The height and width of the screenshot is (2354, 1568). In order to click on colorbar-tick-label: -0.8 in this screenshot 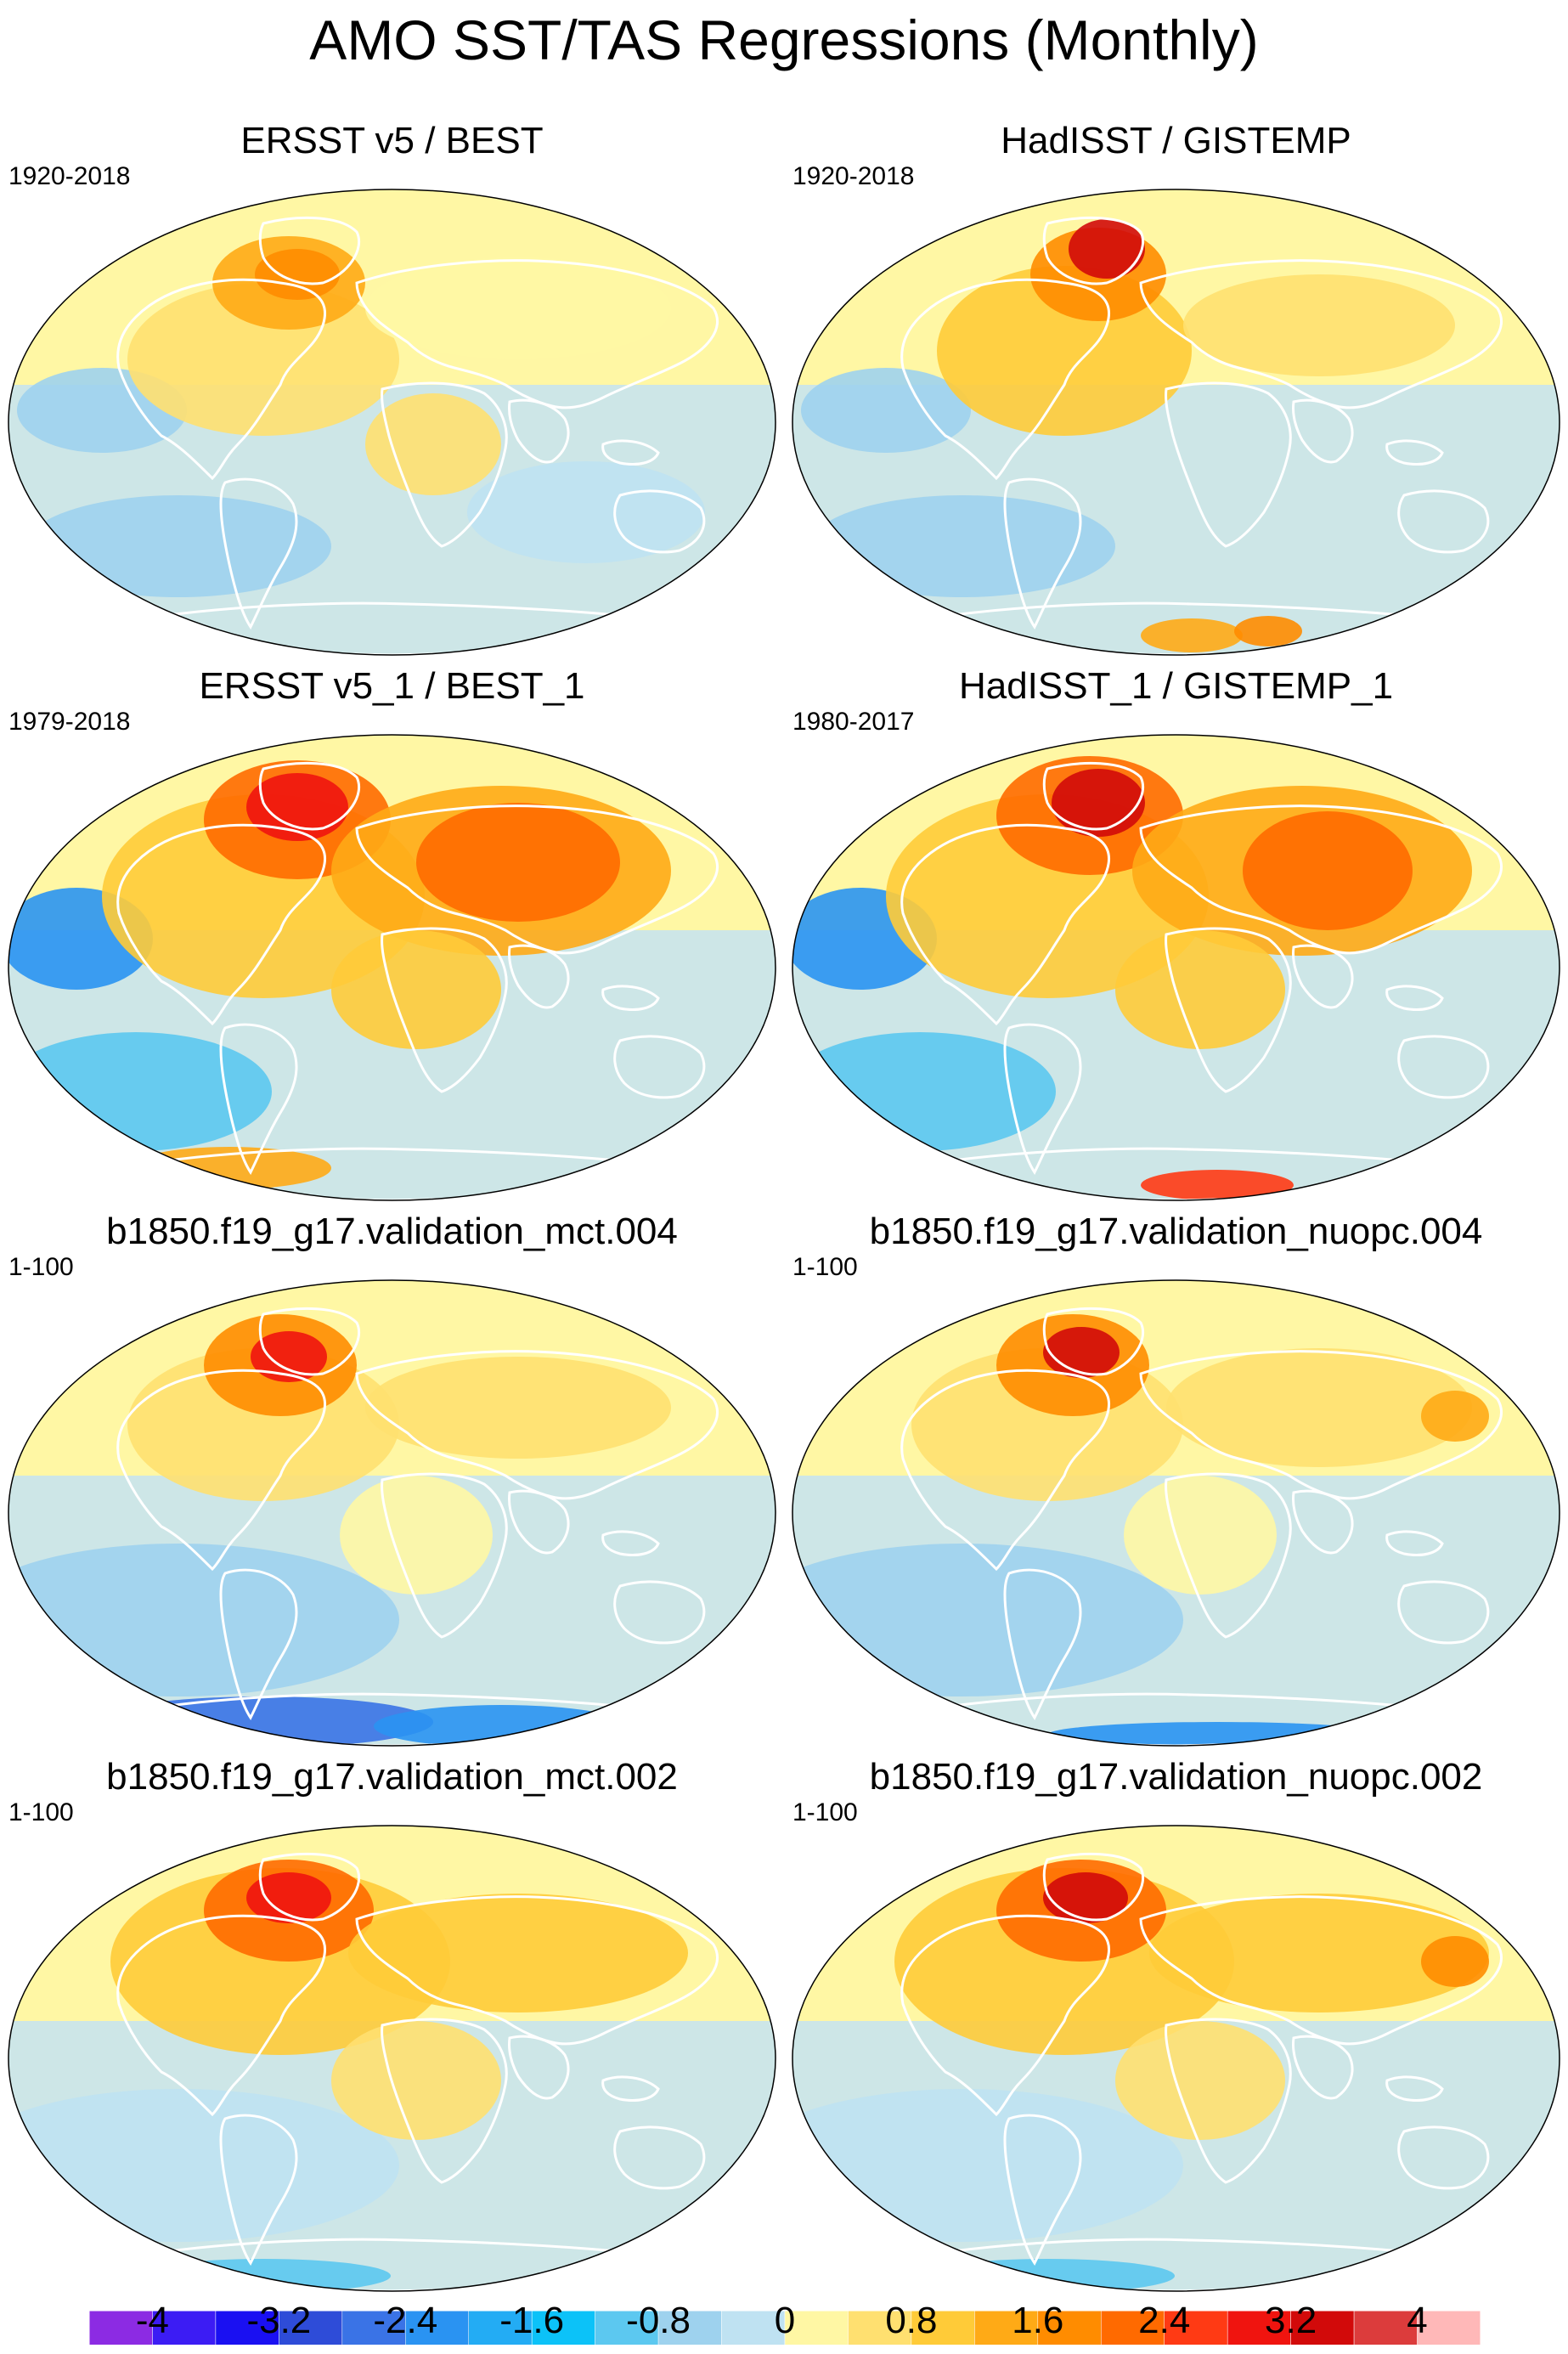, I will do `click(659, 2320)`.